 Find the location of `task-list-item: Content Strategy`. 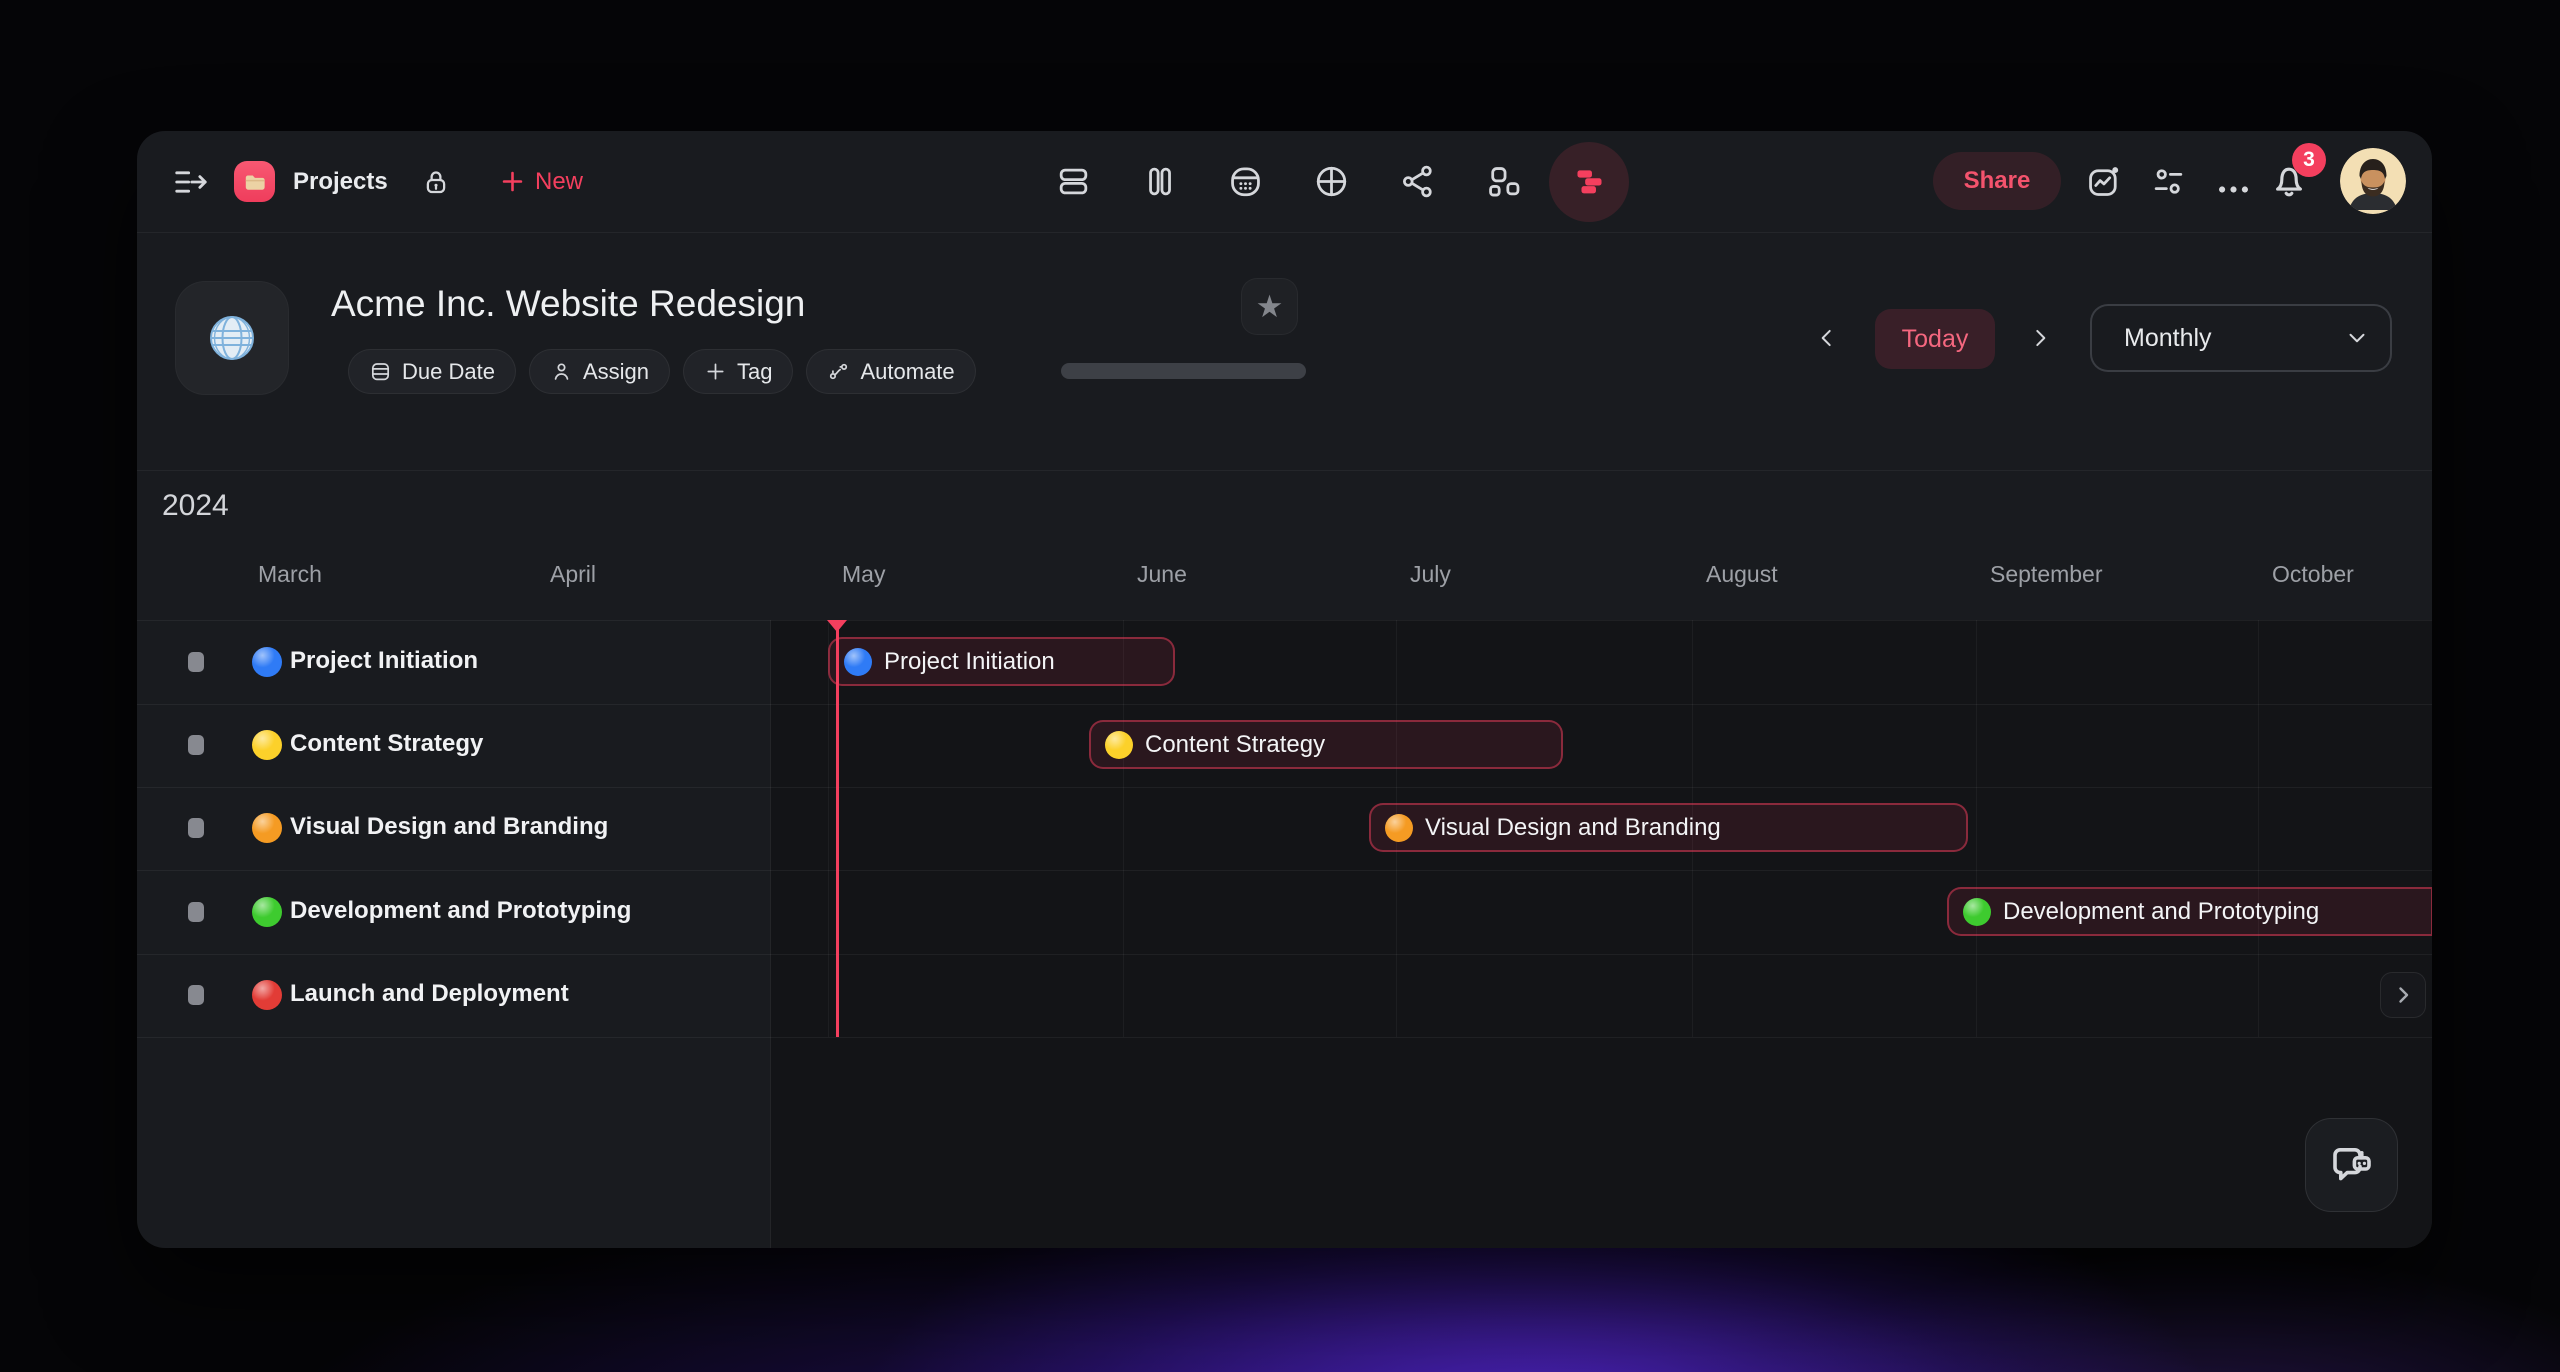

task-list-item: Content Strategy is located at coordinates (387, 743).